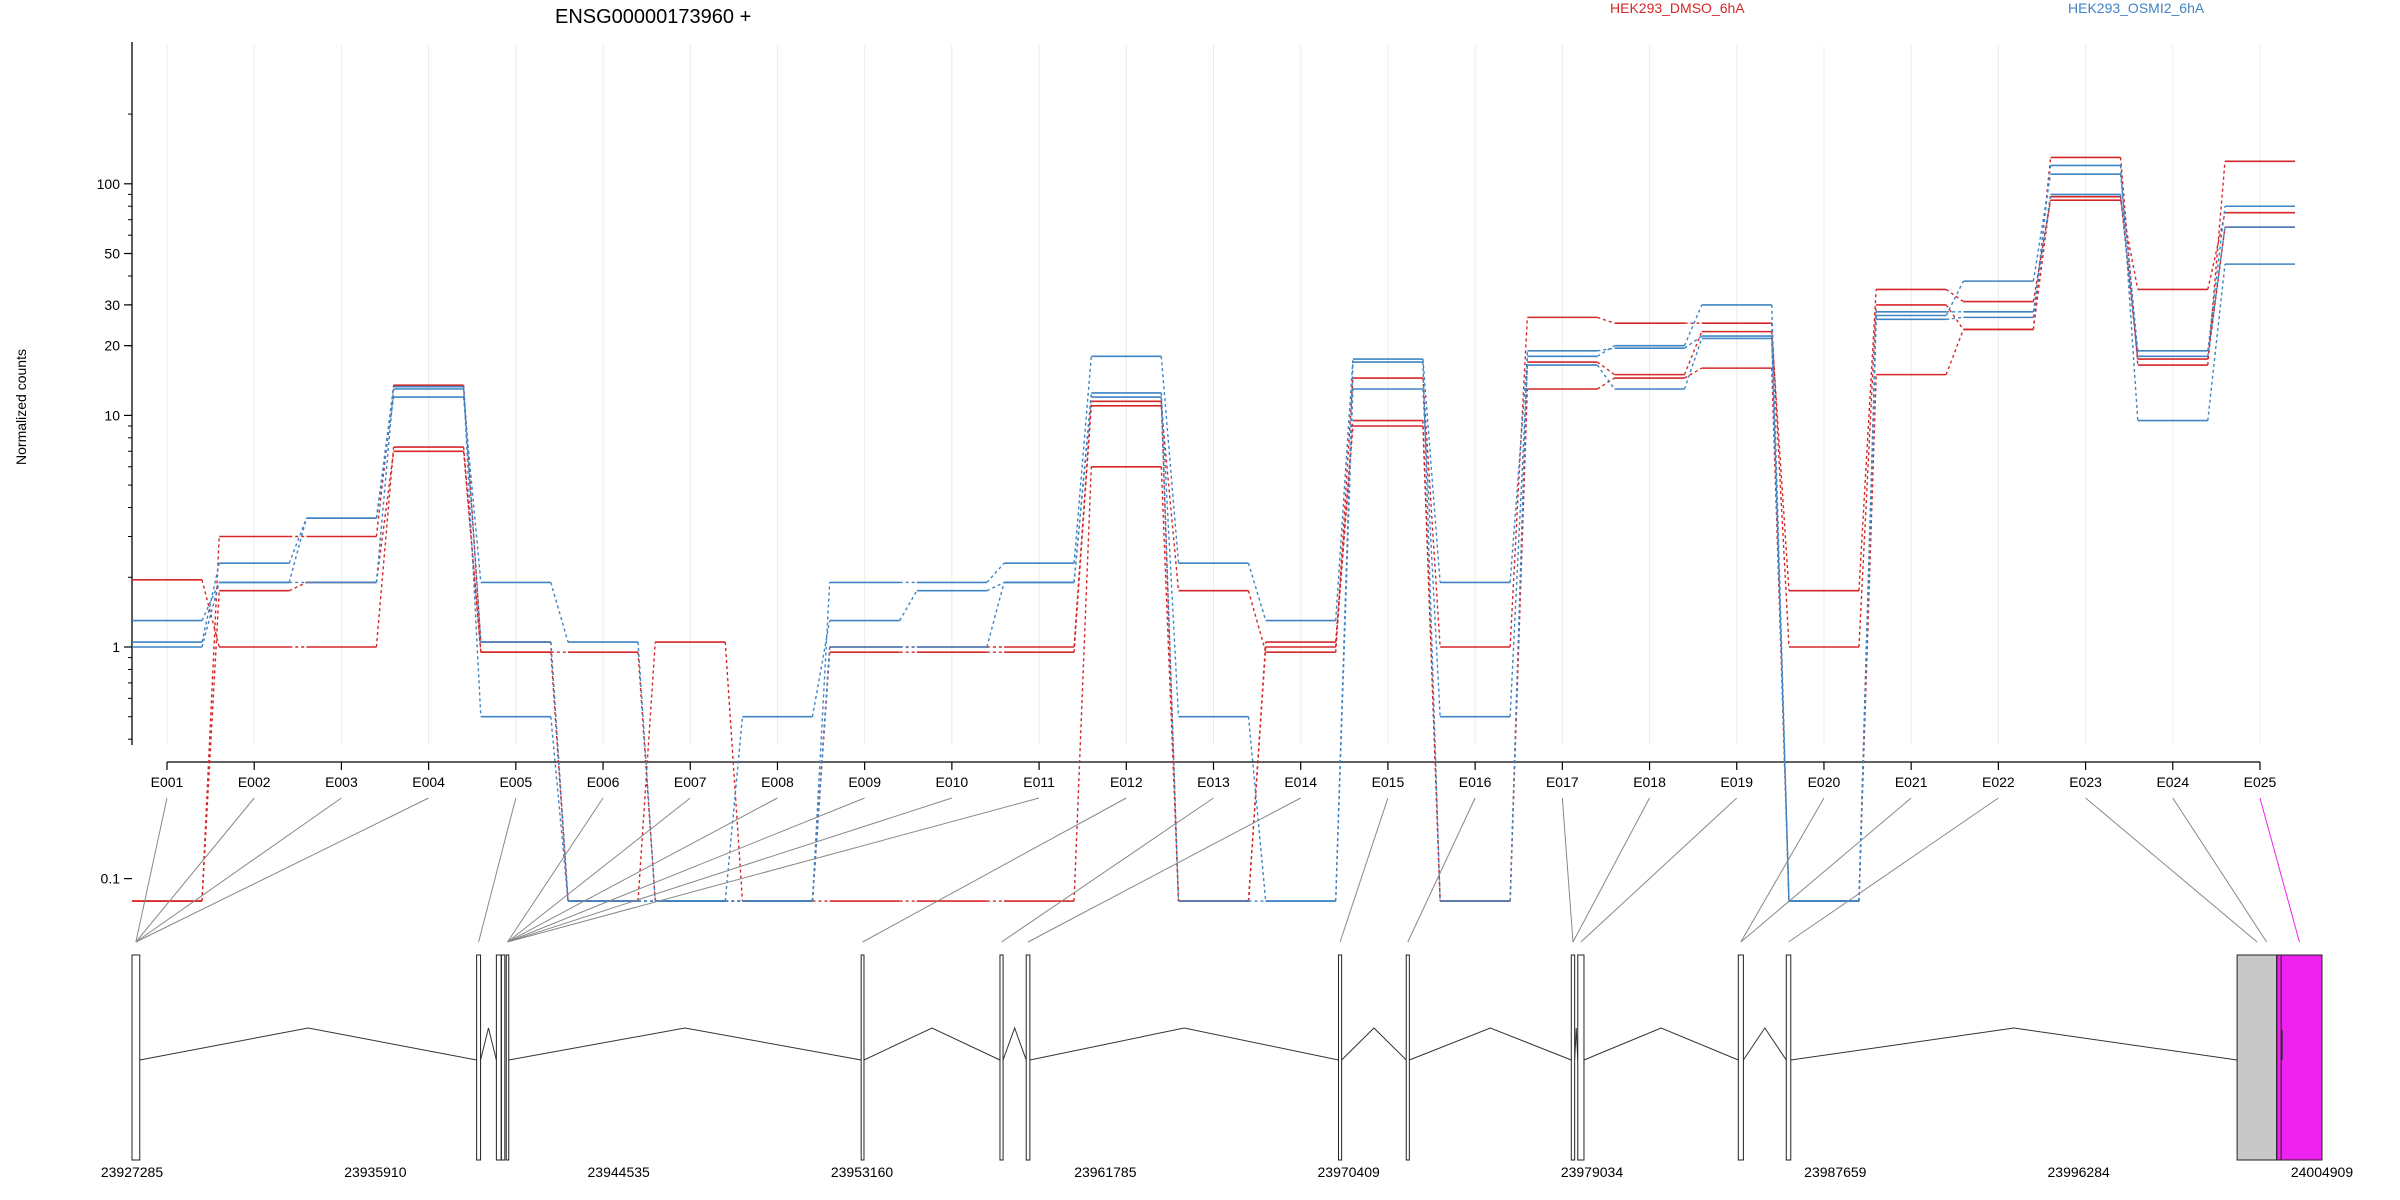 This screenshot has height=1200, width=2400. Describe the element at coordinates (619, 1172) in the screenshot. I see `genomic-coordinate-label: 23944535` at that location.